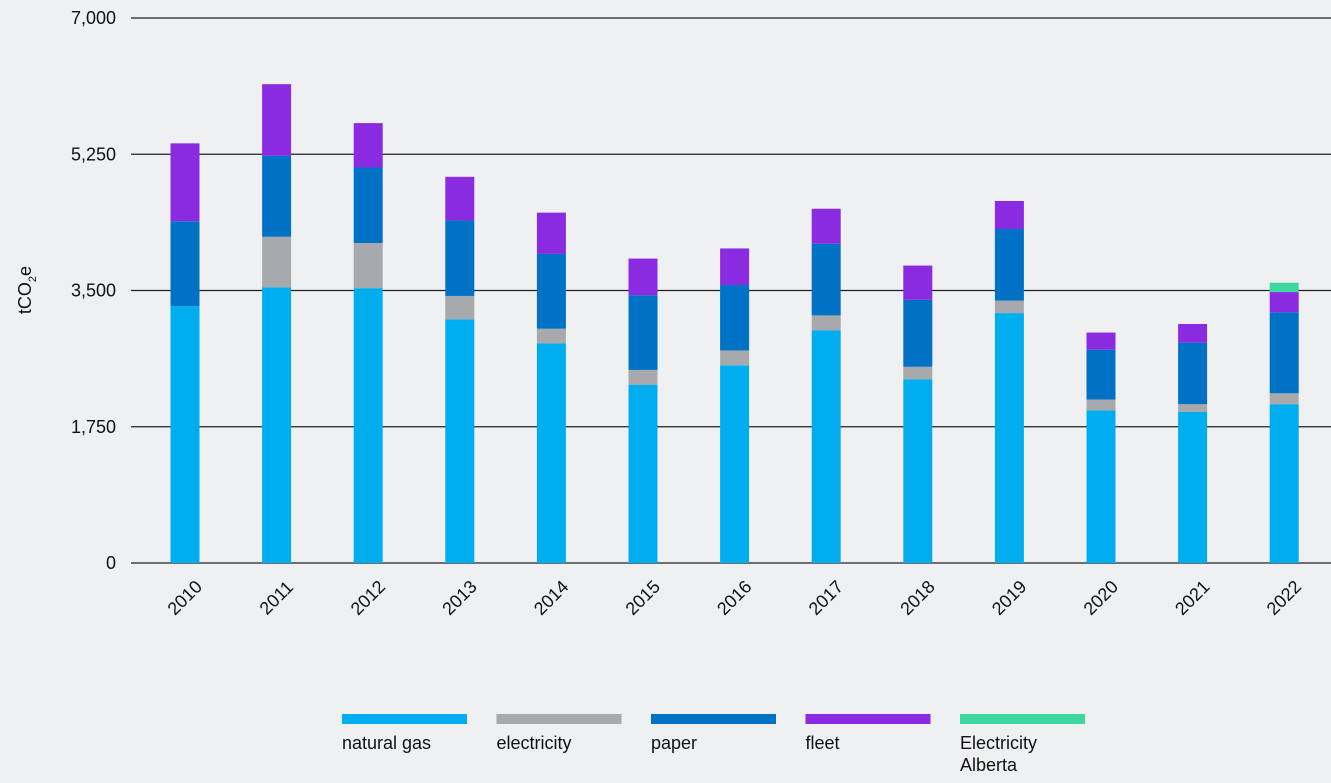  What do you see at coordinates (111, 563) in the screenshot?
I see `y-tick-label: 0` at bounding box center [111, 563].